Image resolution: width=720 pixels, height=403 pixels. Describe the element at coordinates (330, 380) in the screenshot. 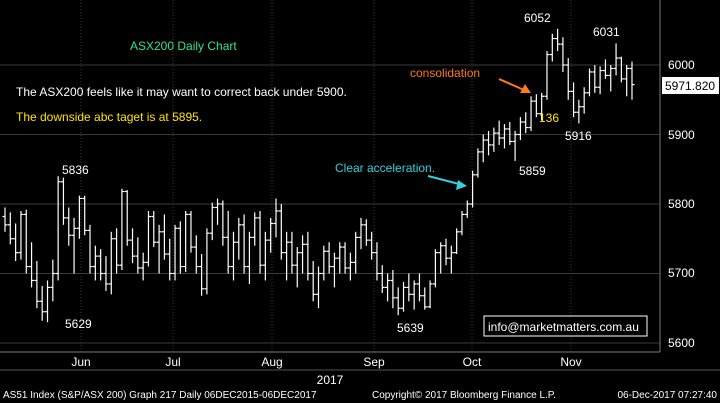

I see `x-axis-year-label: 2017` at that location.